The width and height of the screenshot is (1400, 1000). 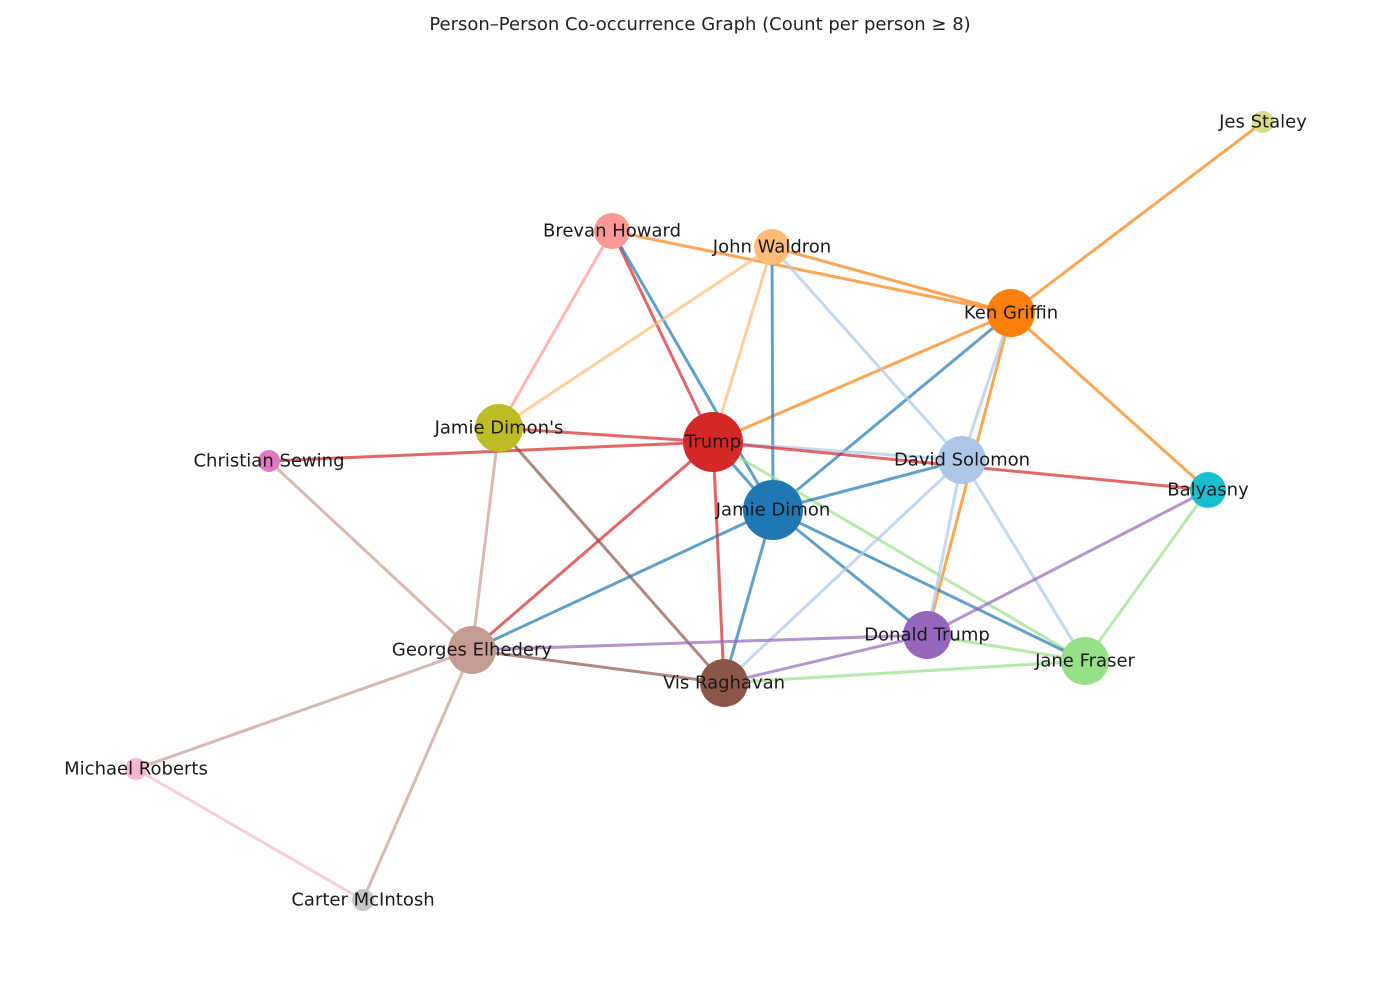 I want to click on edge-david-solomon-donald-trump, so click(x=944, y=547).